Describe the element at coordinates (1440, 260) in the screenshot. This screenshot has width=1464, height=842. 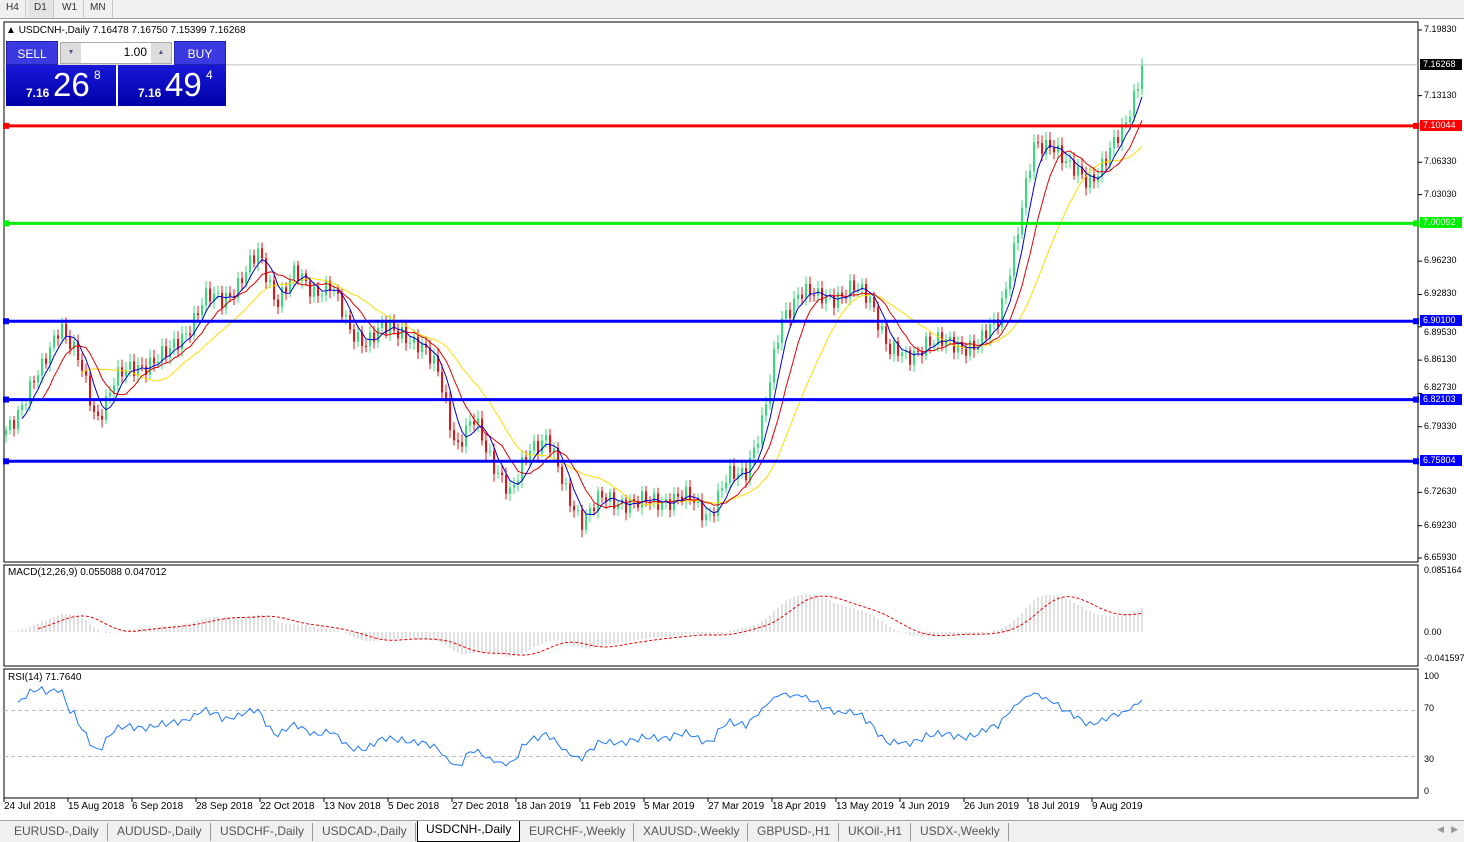
I see `price-axis-label: 6.96230` at that location.